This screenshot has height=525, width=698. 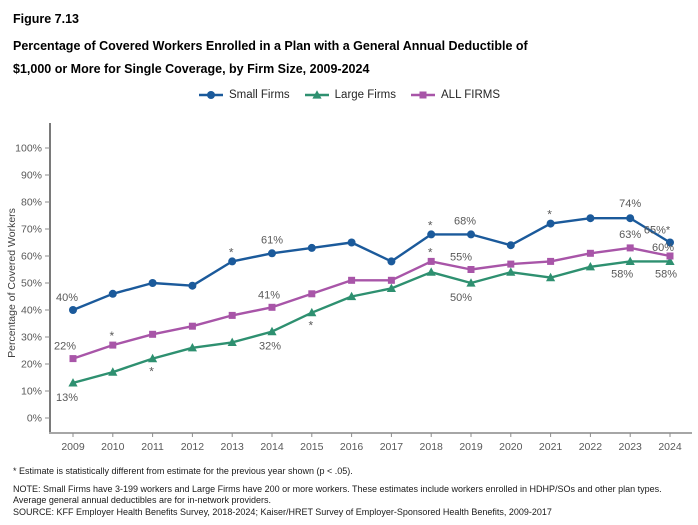 What do you see at coordinates (153, 358) in the screenshot?
I see `marker-large-firms-2011` at bounding box center [153, 358].